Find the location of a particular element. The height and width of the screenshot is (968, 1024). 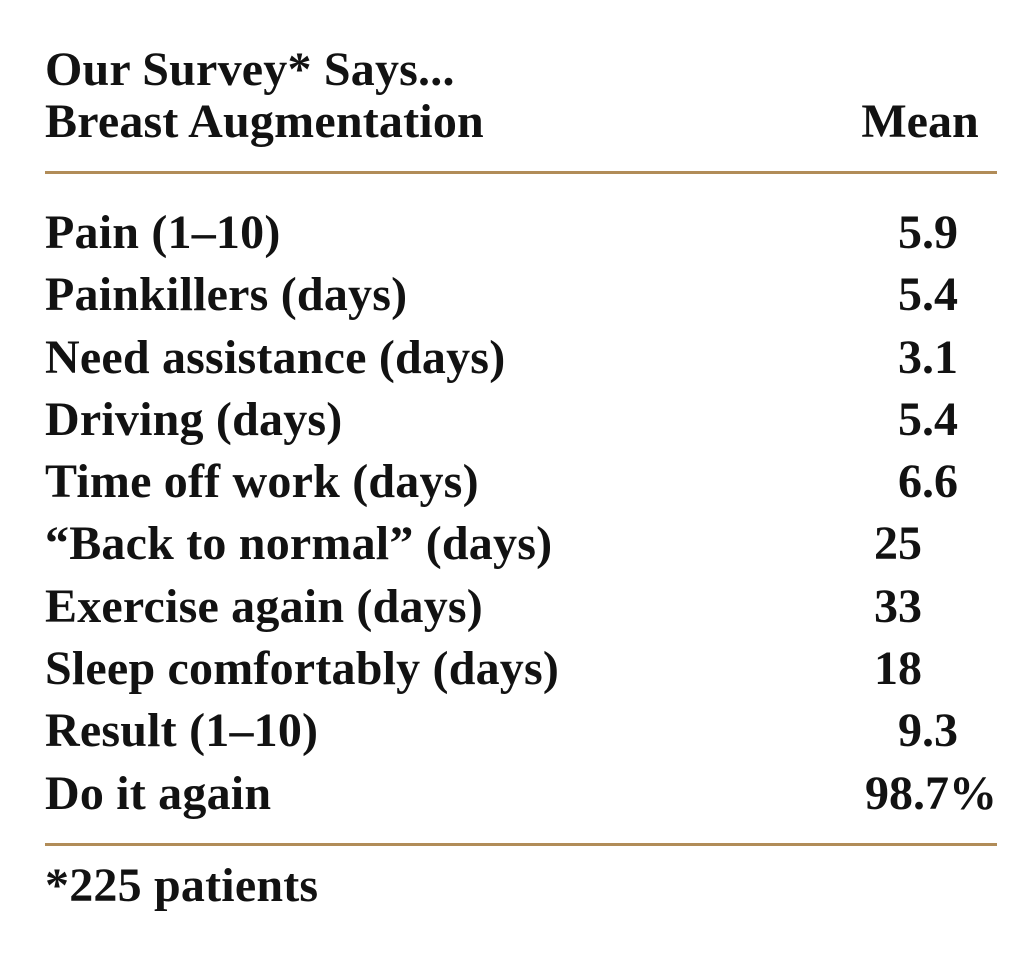

row-value-fraction-part: .6 is located at coordinates (940, 482).